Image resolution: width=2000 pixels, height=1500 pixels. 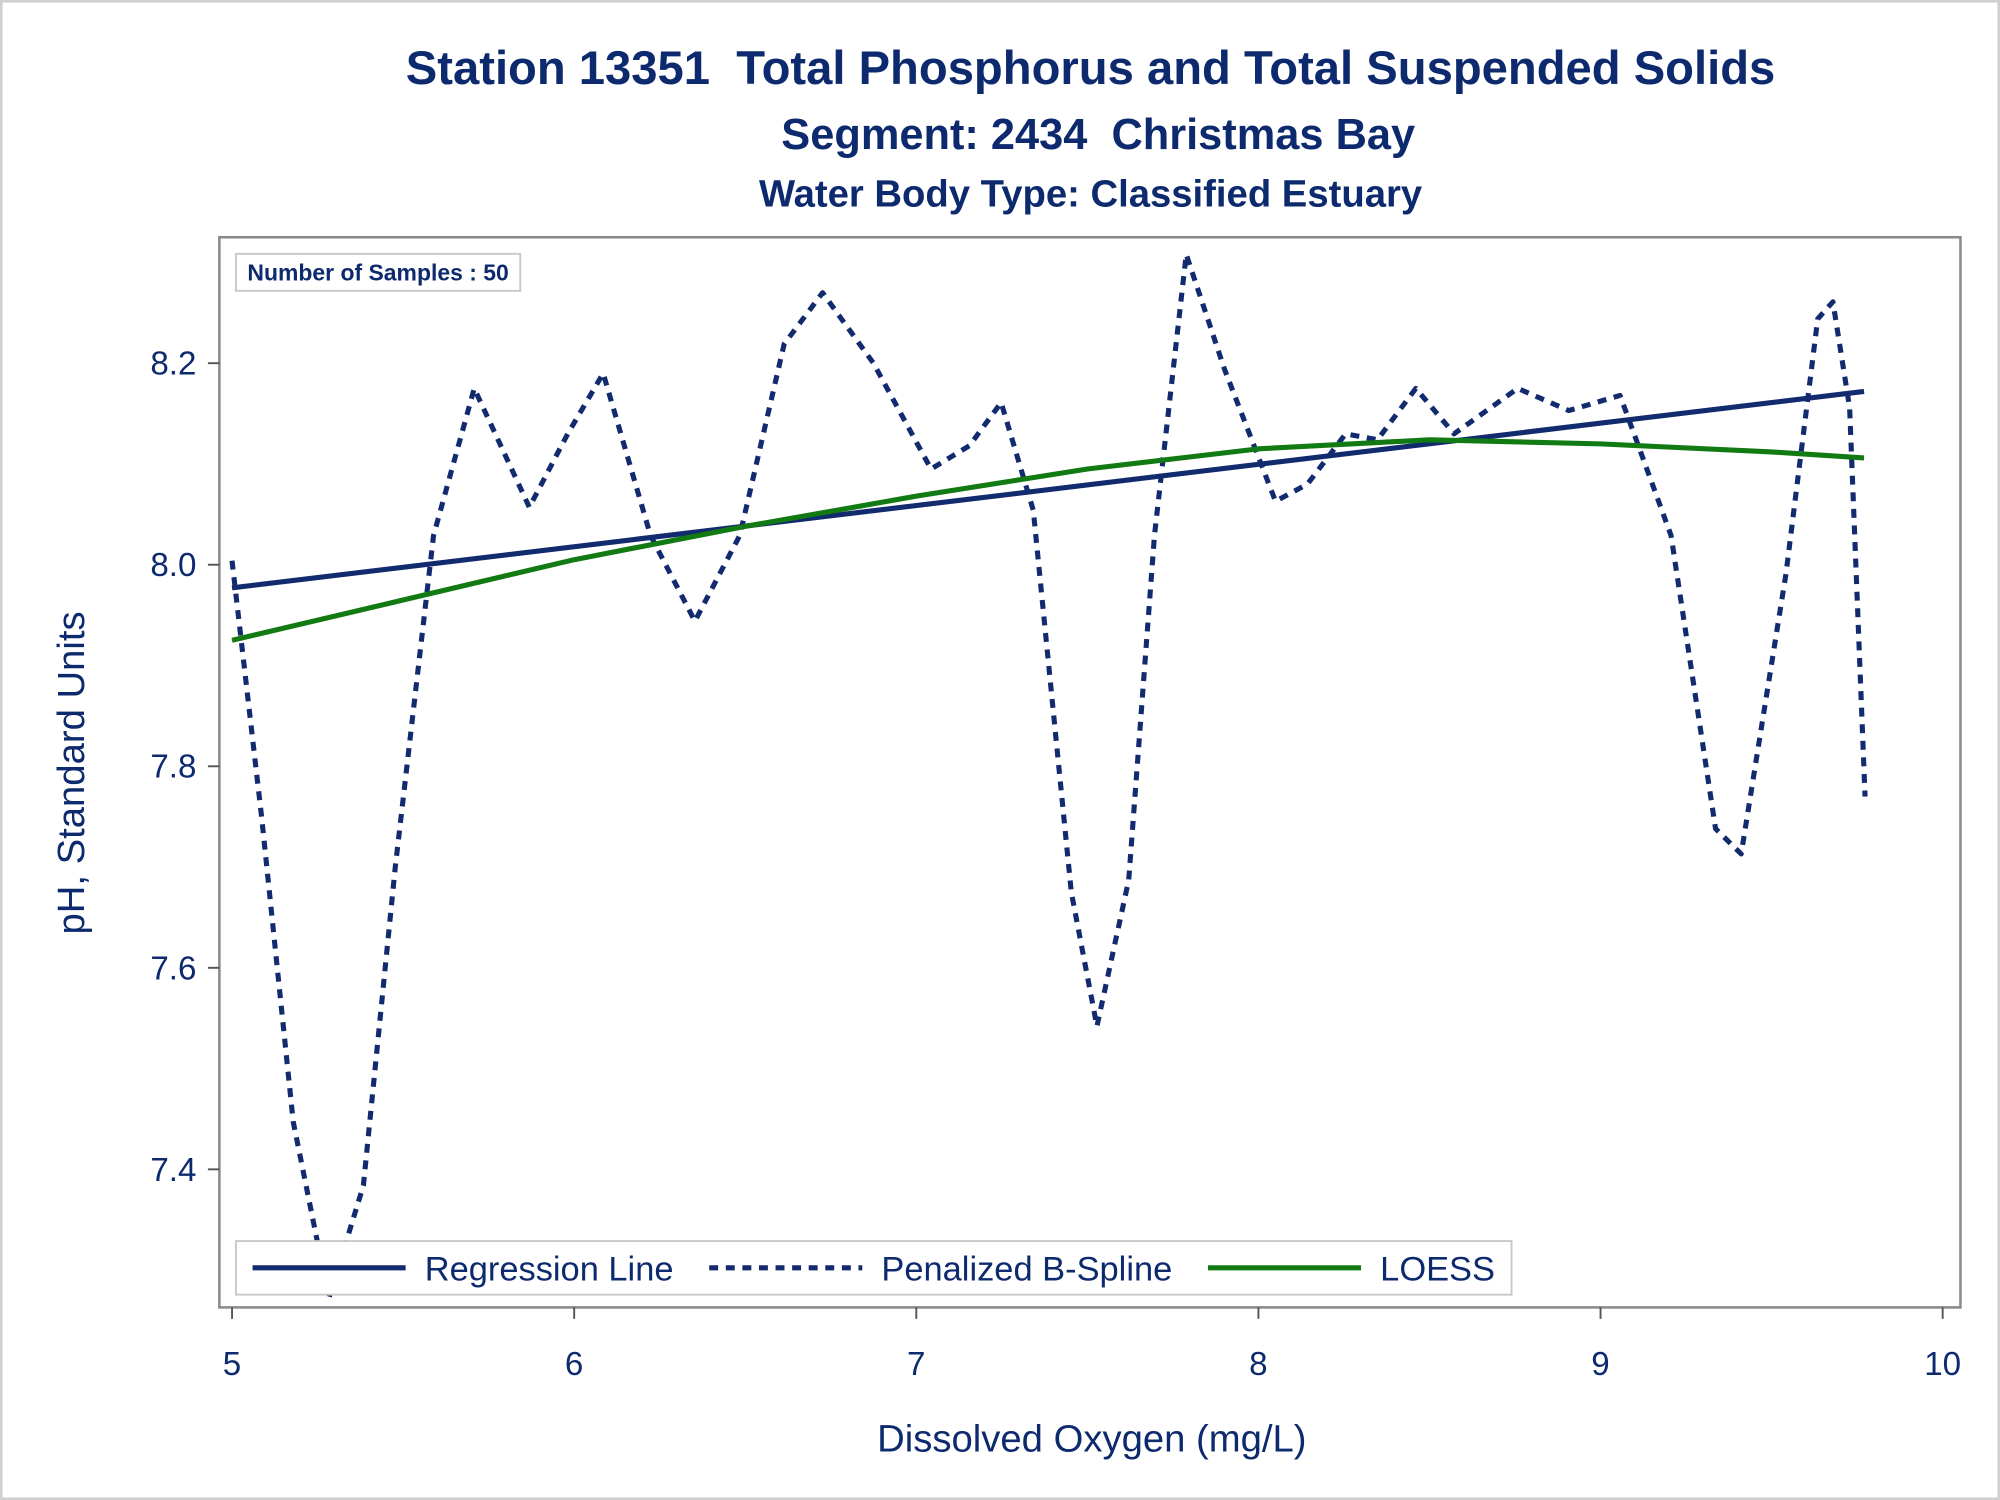 I want to click on x-tick-label: 7, so click(x=916, y=1364).